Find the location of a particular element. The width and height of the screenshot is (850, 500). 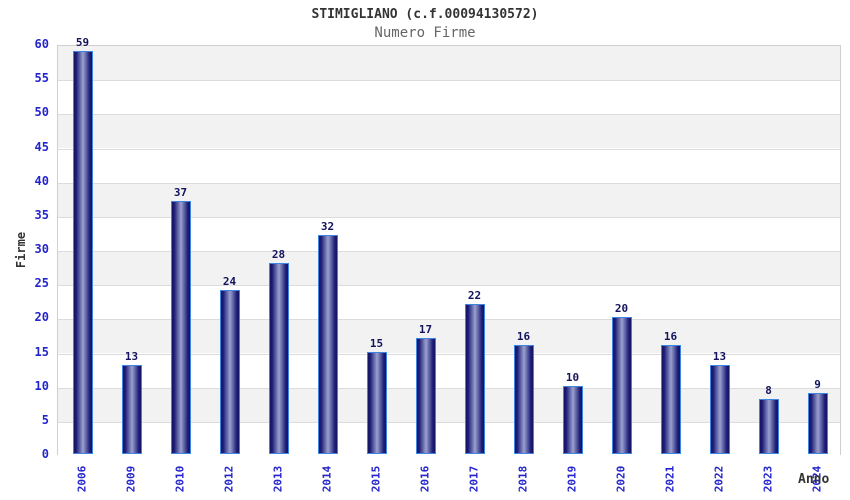

bar-value-label: 15 is located at coordinates (376, 343).